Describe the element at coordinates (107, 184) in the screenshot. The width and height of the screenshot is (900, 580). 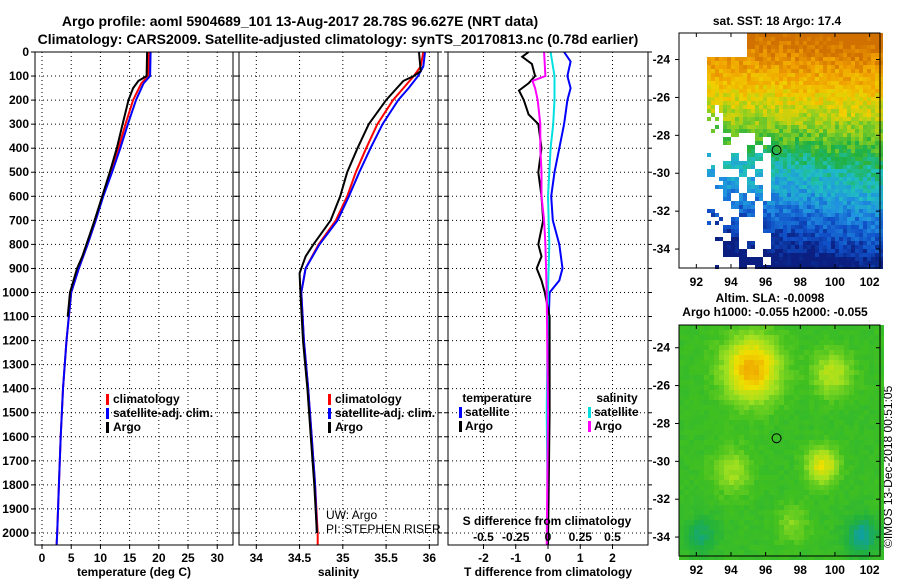
I see `series-line-argo` at that location.